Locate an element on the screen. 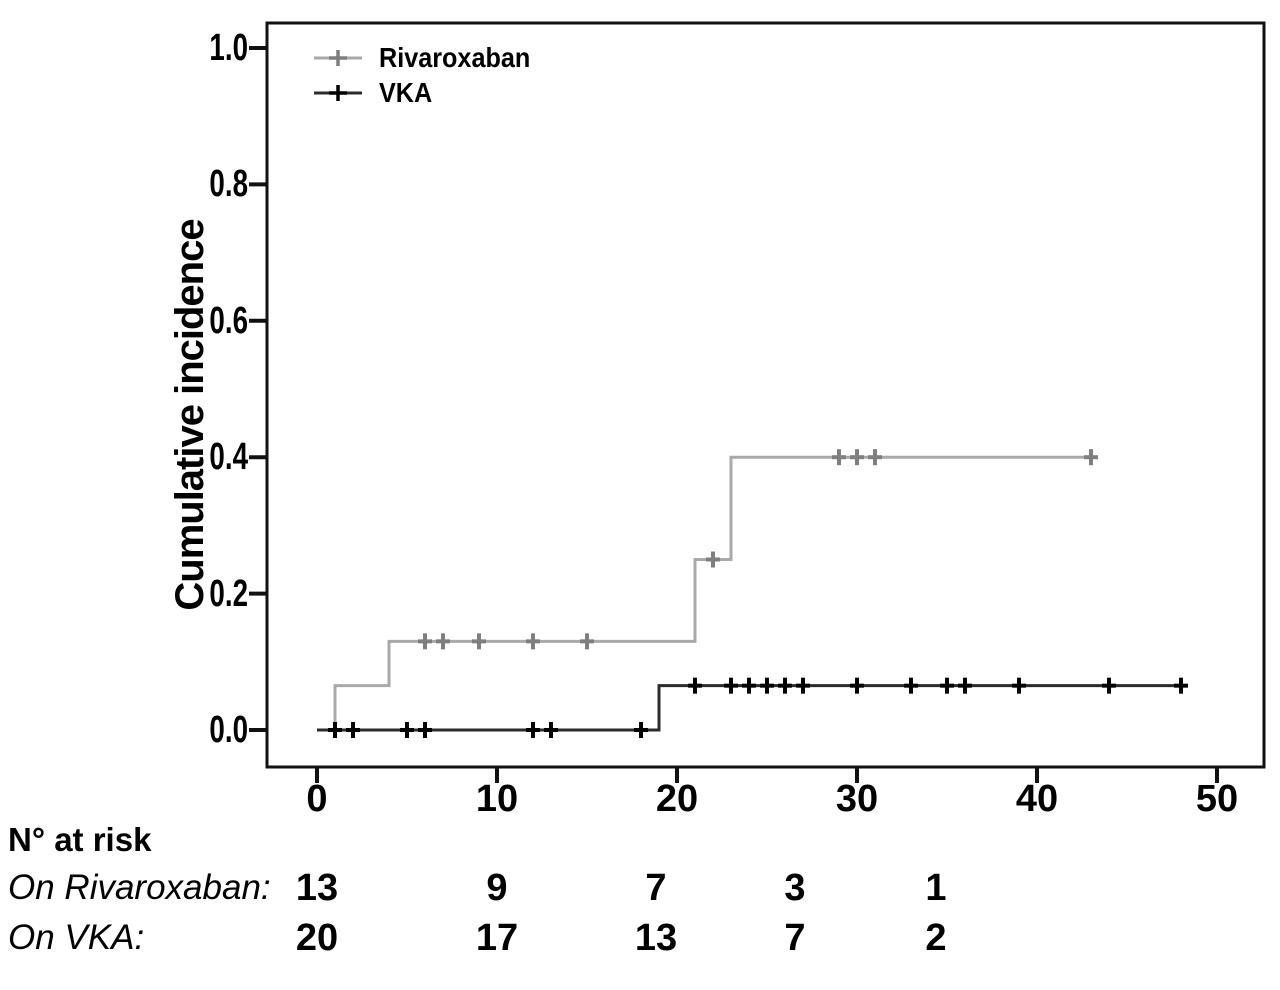 The height and width of the screenshot is (990, 1280). x-tick-label: 20 is located at coordinates (677, 799).